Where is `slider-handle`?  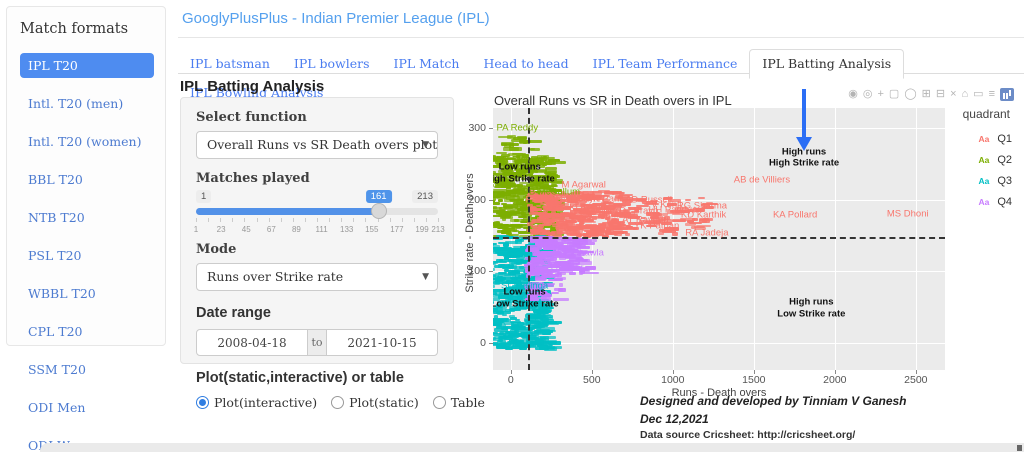 slider-handle is located at coordinates (378, 211).